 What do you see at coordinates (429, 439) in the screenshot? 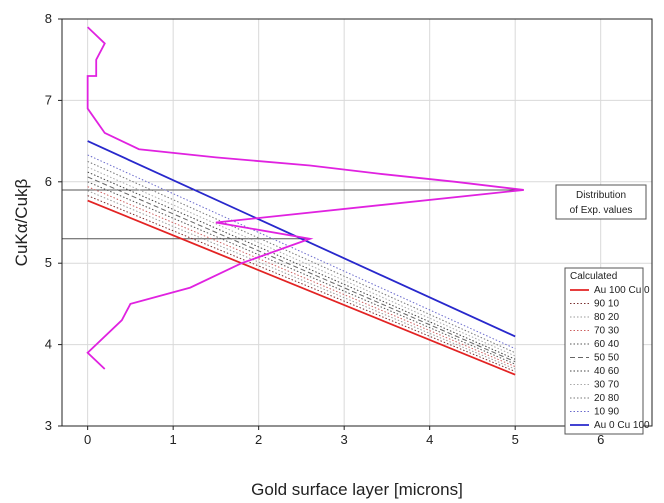
I see `x-tick-label: 4` at bounding box center [429, 439].